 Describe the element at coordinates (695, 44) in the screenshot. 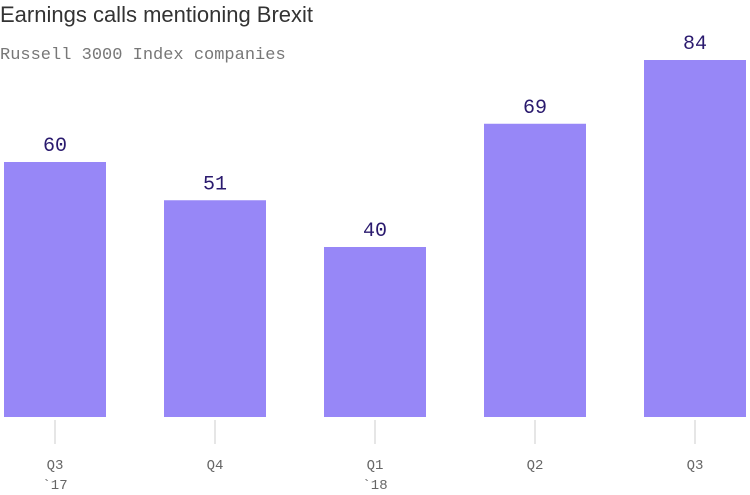

I see `value-label-4: 84` at that location.